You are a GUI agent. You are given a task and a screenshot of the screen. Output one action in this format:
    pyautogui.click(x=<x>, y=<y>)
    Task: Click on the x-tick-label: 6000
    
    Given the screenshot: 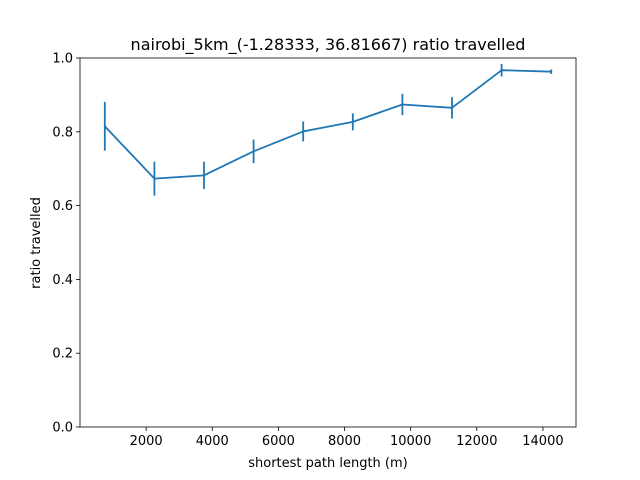 What is the action you would take?
    pyautogui.click(x=278, y=441)
    